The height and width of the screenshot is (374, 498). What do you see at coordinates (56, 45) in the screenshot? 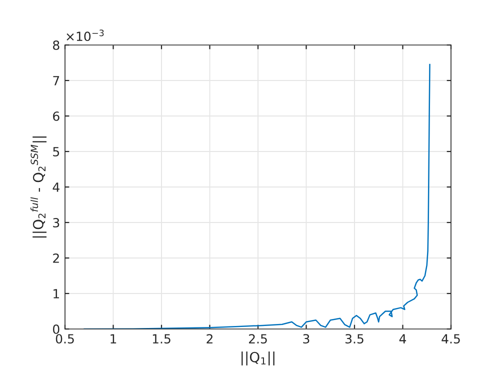
I see `y-tick-label: 8` at bounding box center [56, 45].